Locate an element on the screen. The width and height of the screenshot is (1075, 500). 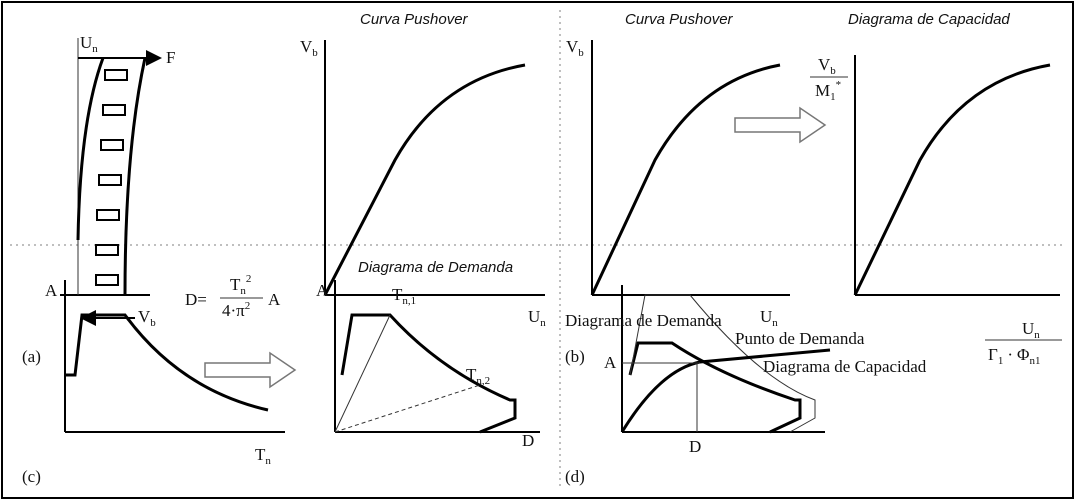
t: 4·π is located at coordinates (233, 310).